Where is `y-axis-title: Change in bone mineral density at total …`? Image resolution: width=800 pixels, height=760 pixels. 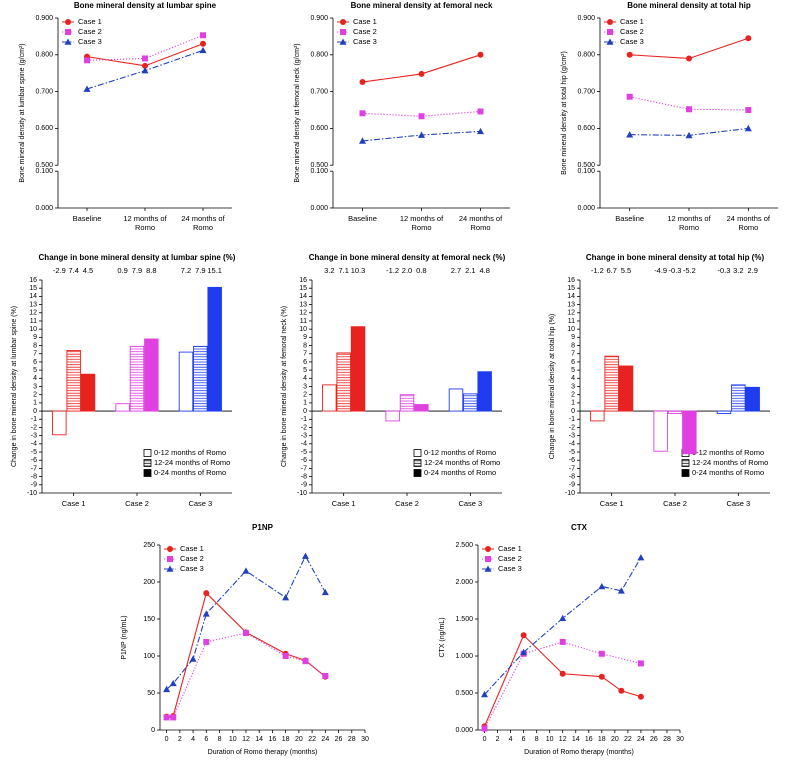
y-axis-title: Change in bone mineral density at total … is located at coordinates (552, 387).